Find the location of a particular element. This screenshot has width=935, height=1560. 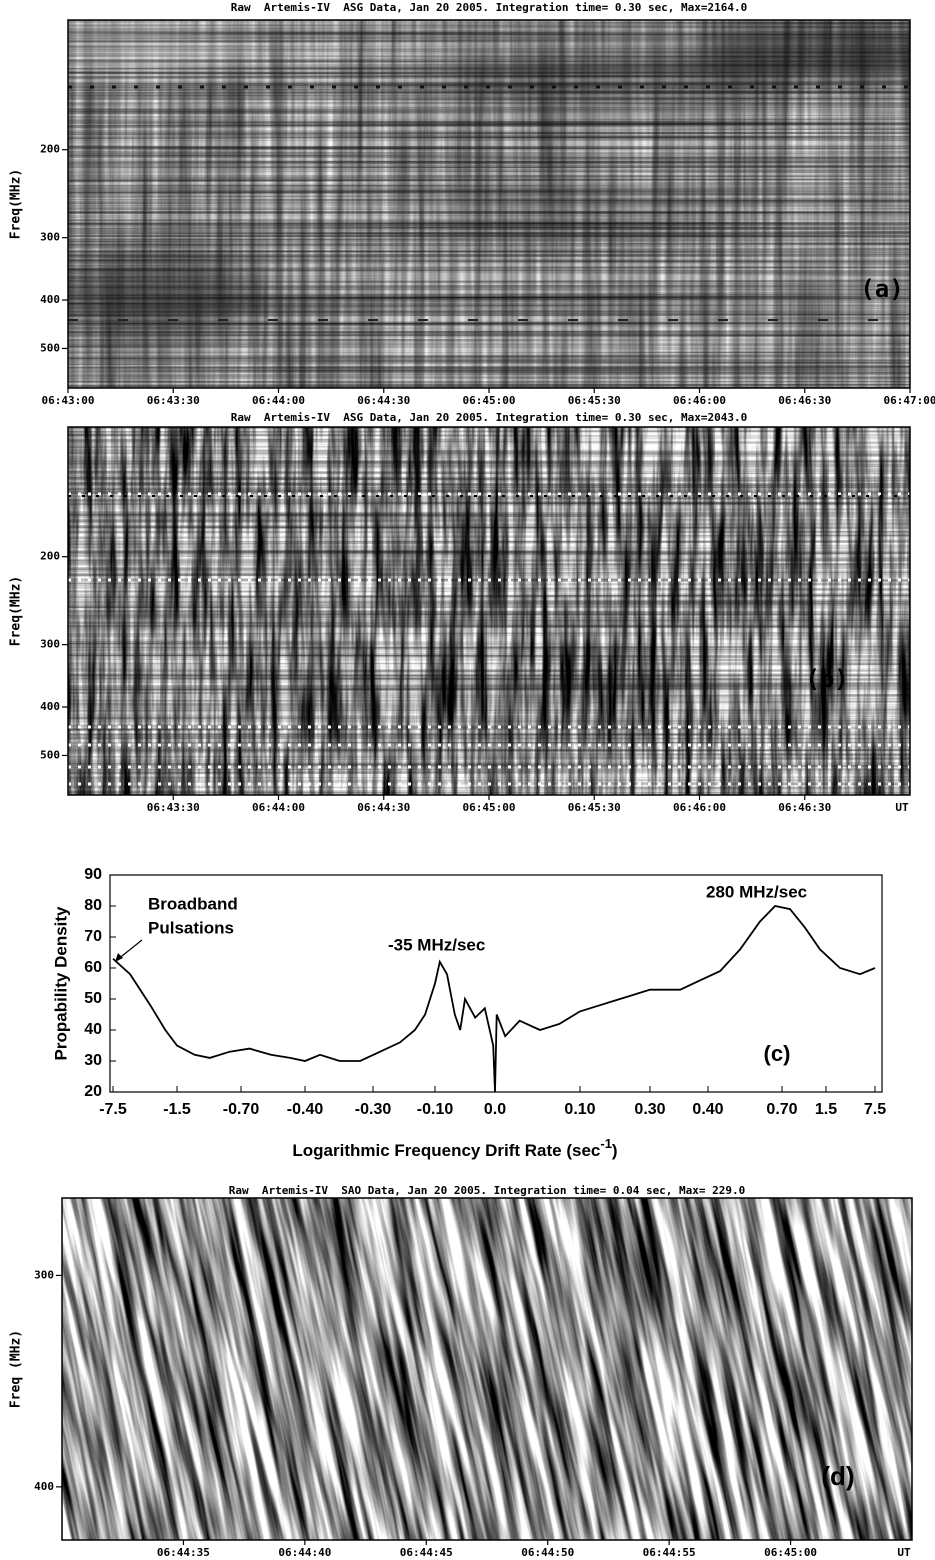

panel-label: (d) is located at coordinates (837, 1476).